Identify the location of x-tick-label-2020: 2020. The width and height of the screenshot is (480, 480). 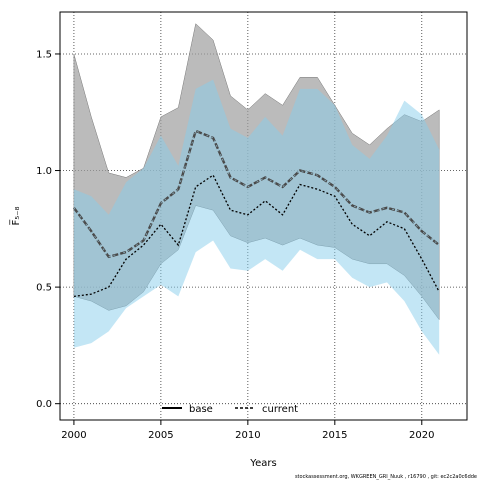
(421, 435).